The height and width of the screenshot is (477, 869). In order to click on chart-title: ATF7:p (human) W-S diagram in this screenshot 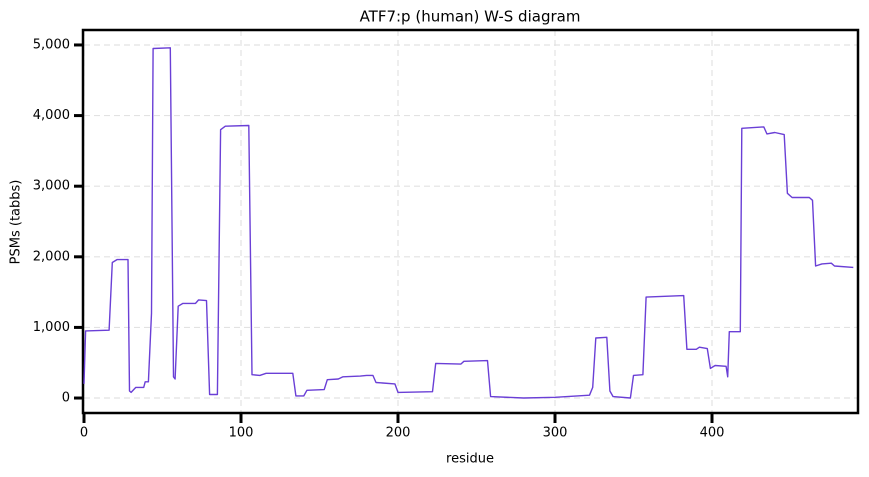, I will do `click(470, 17)`.